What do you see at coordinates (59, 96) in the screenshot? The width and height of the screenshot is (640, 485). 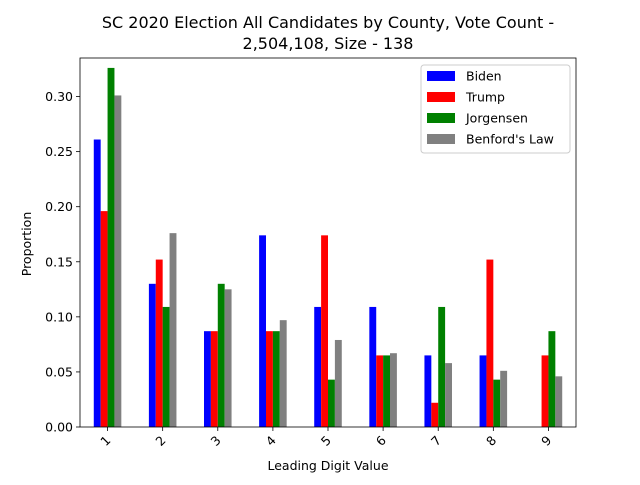 I see `y-tick-label: 0.30` at bounding box center [59, 96].